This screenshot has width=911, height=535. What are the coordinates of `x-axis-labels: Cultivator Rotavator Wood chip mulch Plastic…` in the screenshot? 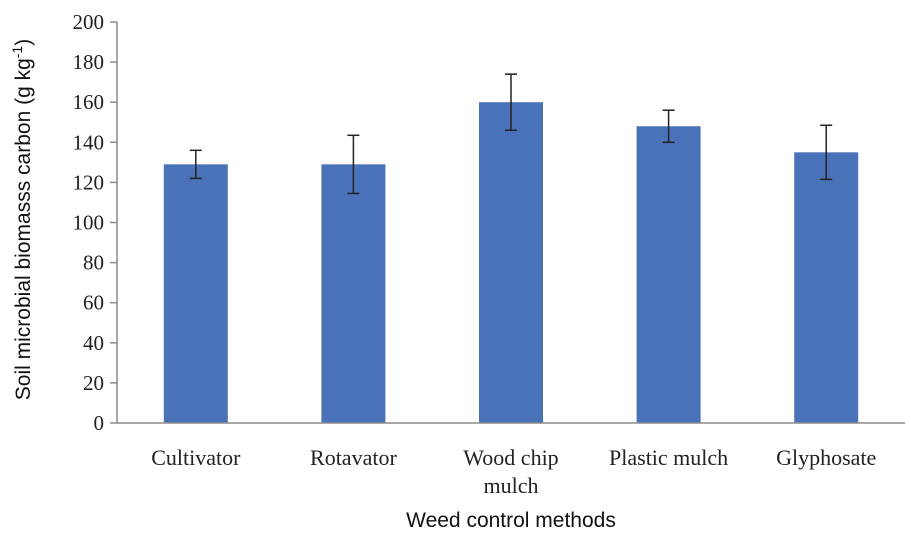 It's located at (513, 471).